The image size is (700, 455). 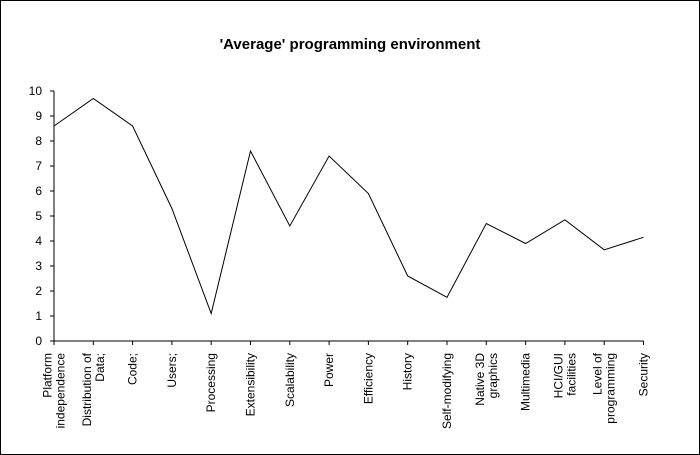 I want to click on y-tick-label: 8, so click(x=38, y=141).